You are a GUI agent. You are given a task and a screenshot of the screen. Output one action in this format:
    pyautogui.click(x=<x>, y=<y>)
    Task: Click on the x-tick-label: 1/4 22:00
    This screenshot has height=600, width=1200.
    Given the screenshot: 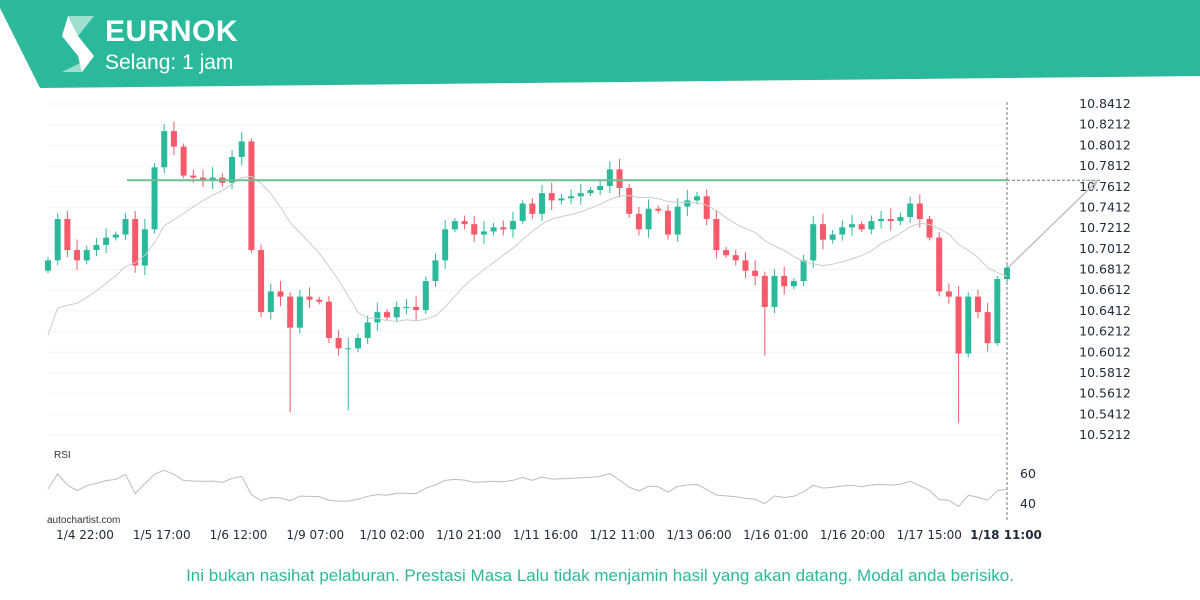 What is the action you would take?
    pyautogui.click(x=85, y=535)
    